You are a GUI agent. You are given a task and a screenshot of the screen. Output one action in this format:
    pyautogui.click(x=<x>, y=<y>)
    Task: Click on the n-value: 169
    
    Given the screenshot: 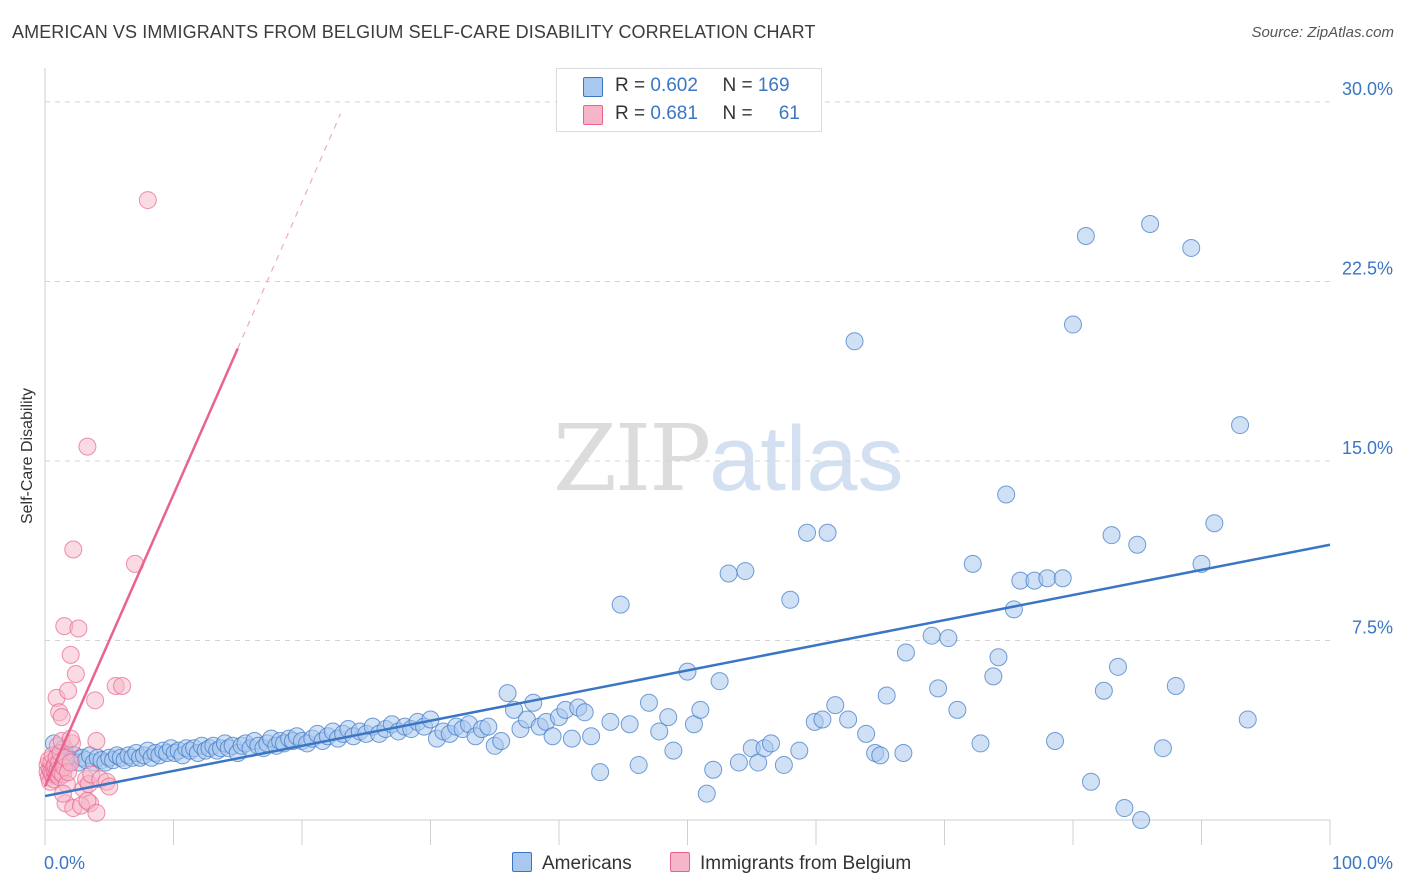 What is the action you would take?
    pyautogui.click(x=773, y=85)
    